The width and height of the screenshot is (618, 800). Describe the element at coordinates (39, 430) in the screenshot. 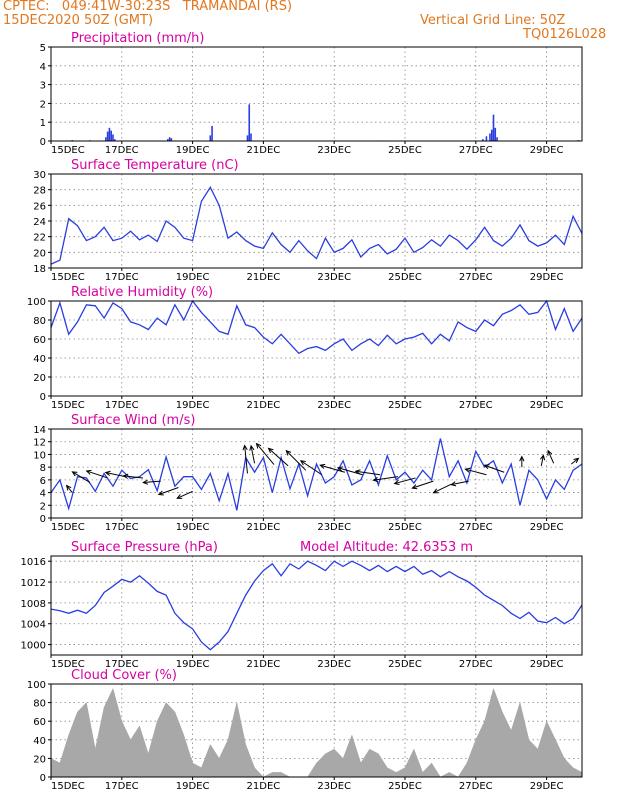

I see `y-tick-label: 14` at that location.